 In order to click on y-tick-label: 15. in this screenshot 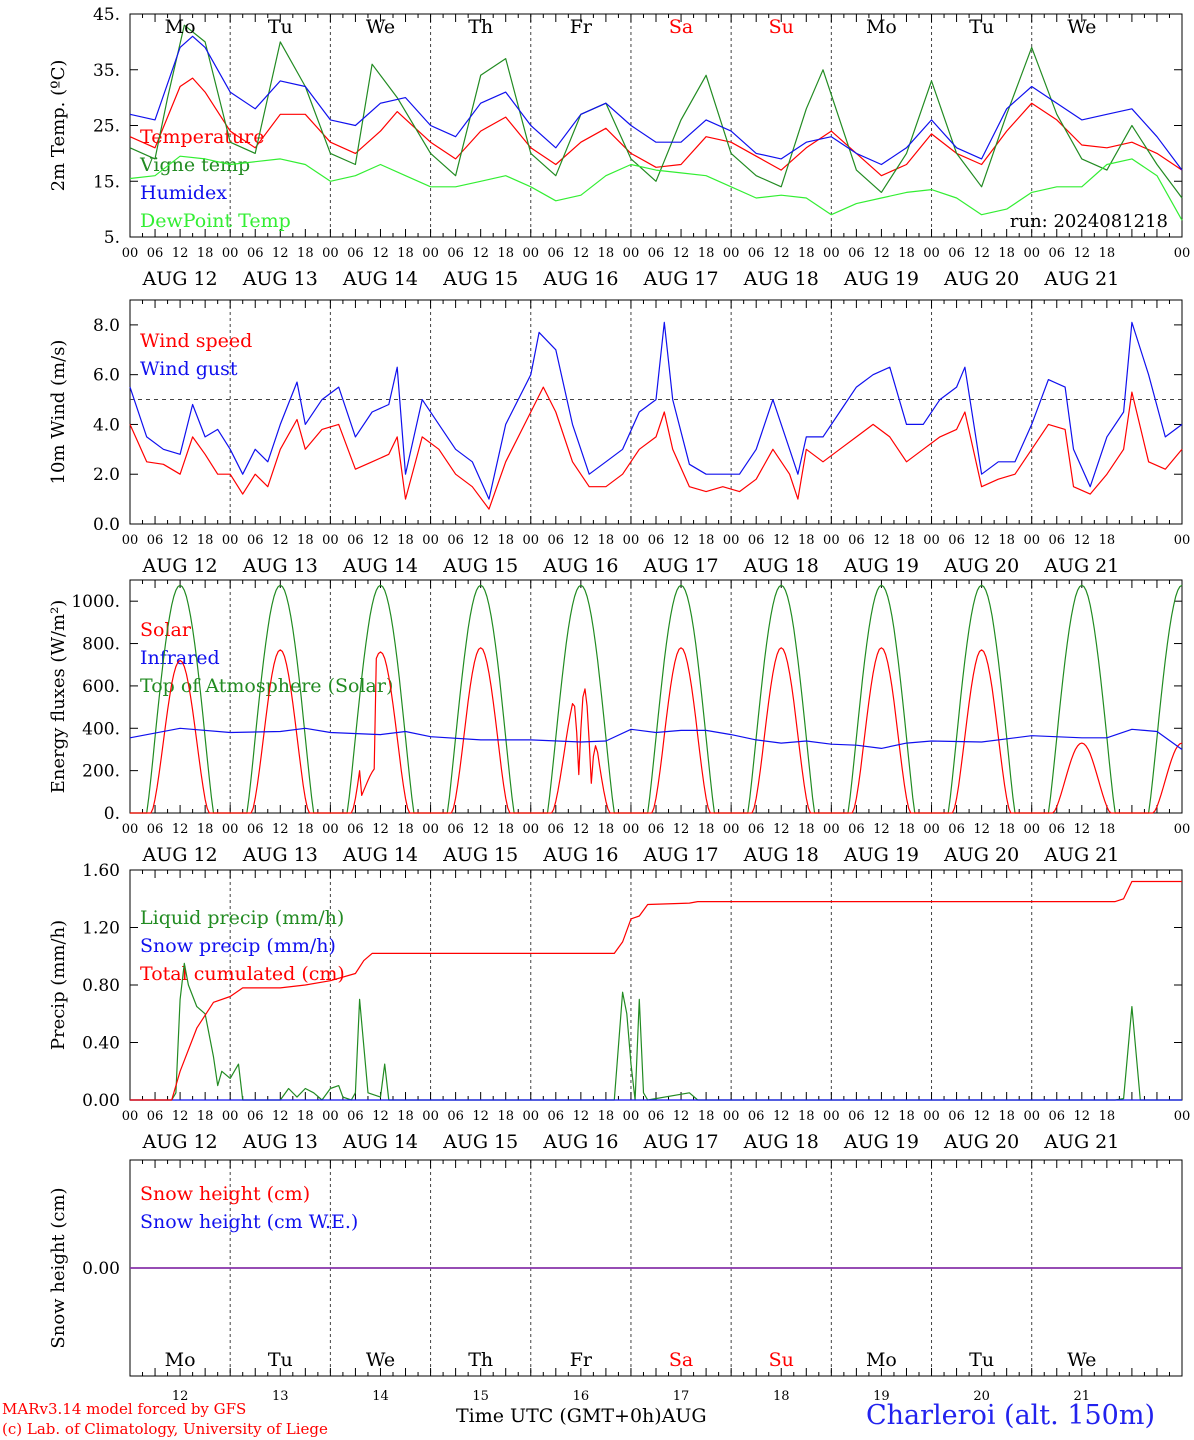, I will do `click(106, 182)`.